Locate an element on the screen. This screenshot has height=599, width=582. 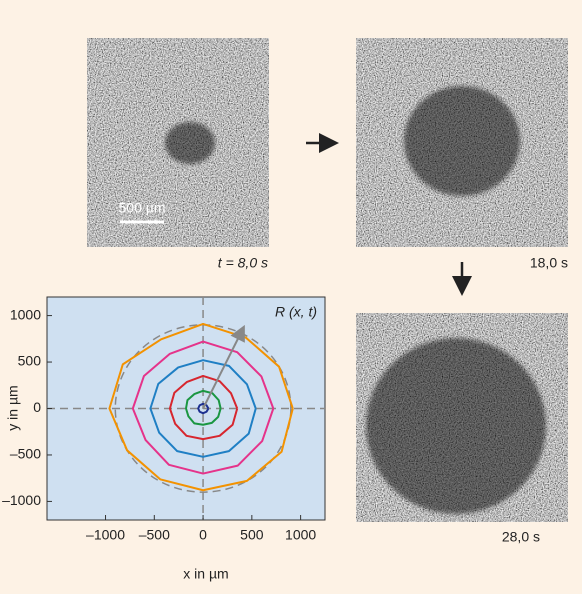
y-tick-label: –1000 is located at coordinates (21, 500).